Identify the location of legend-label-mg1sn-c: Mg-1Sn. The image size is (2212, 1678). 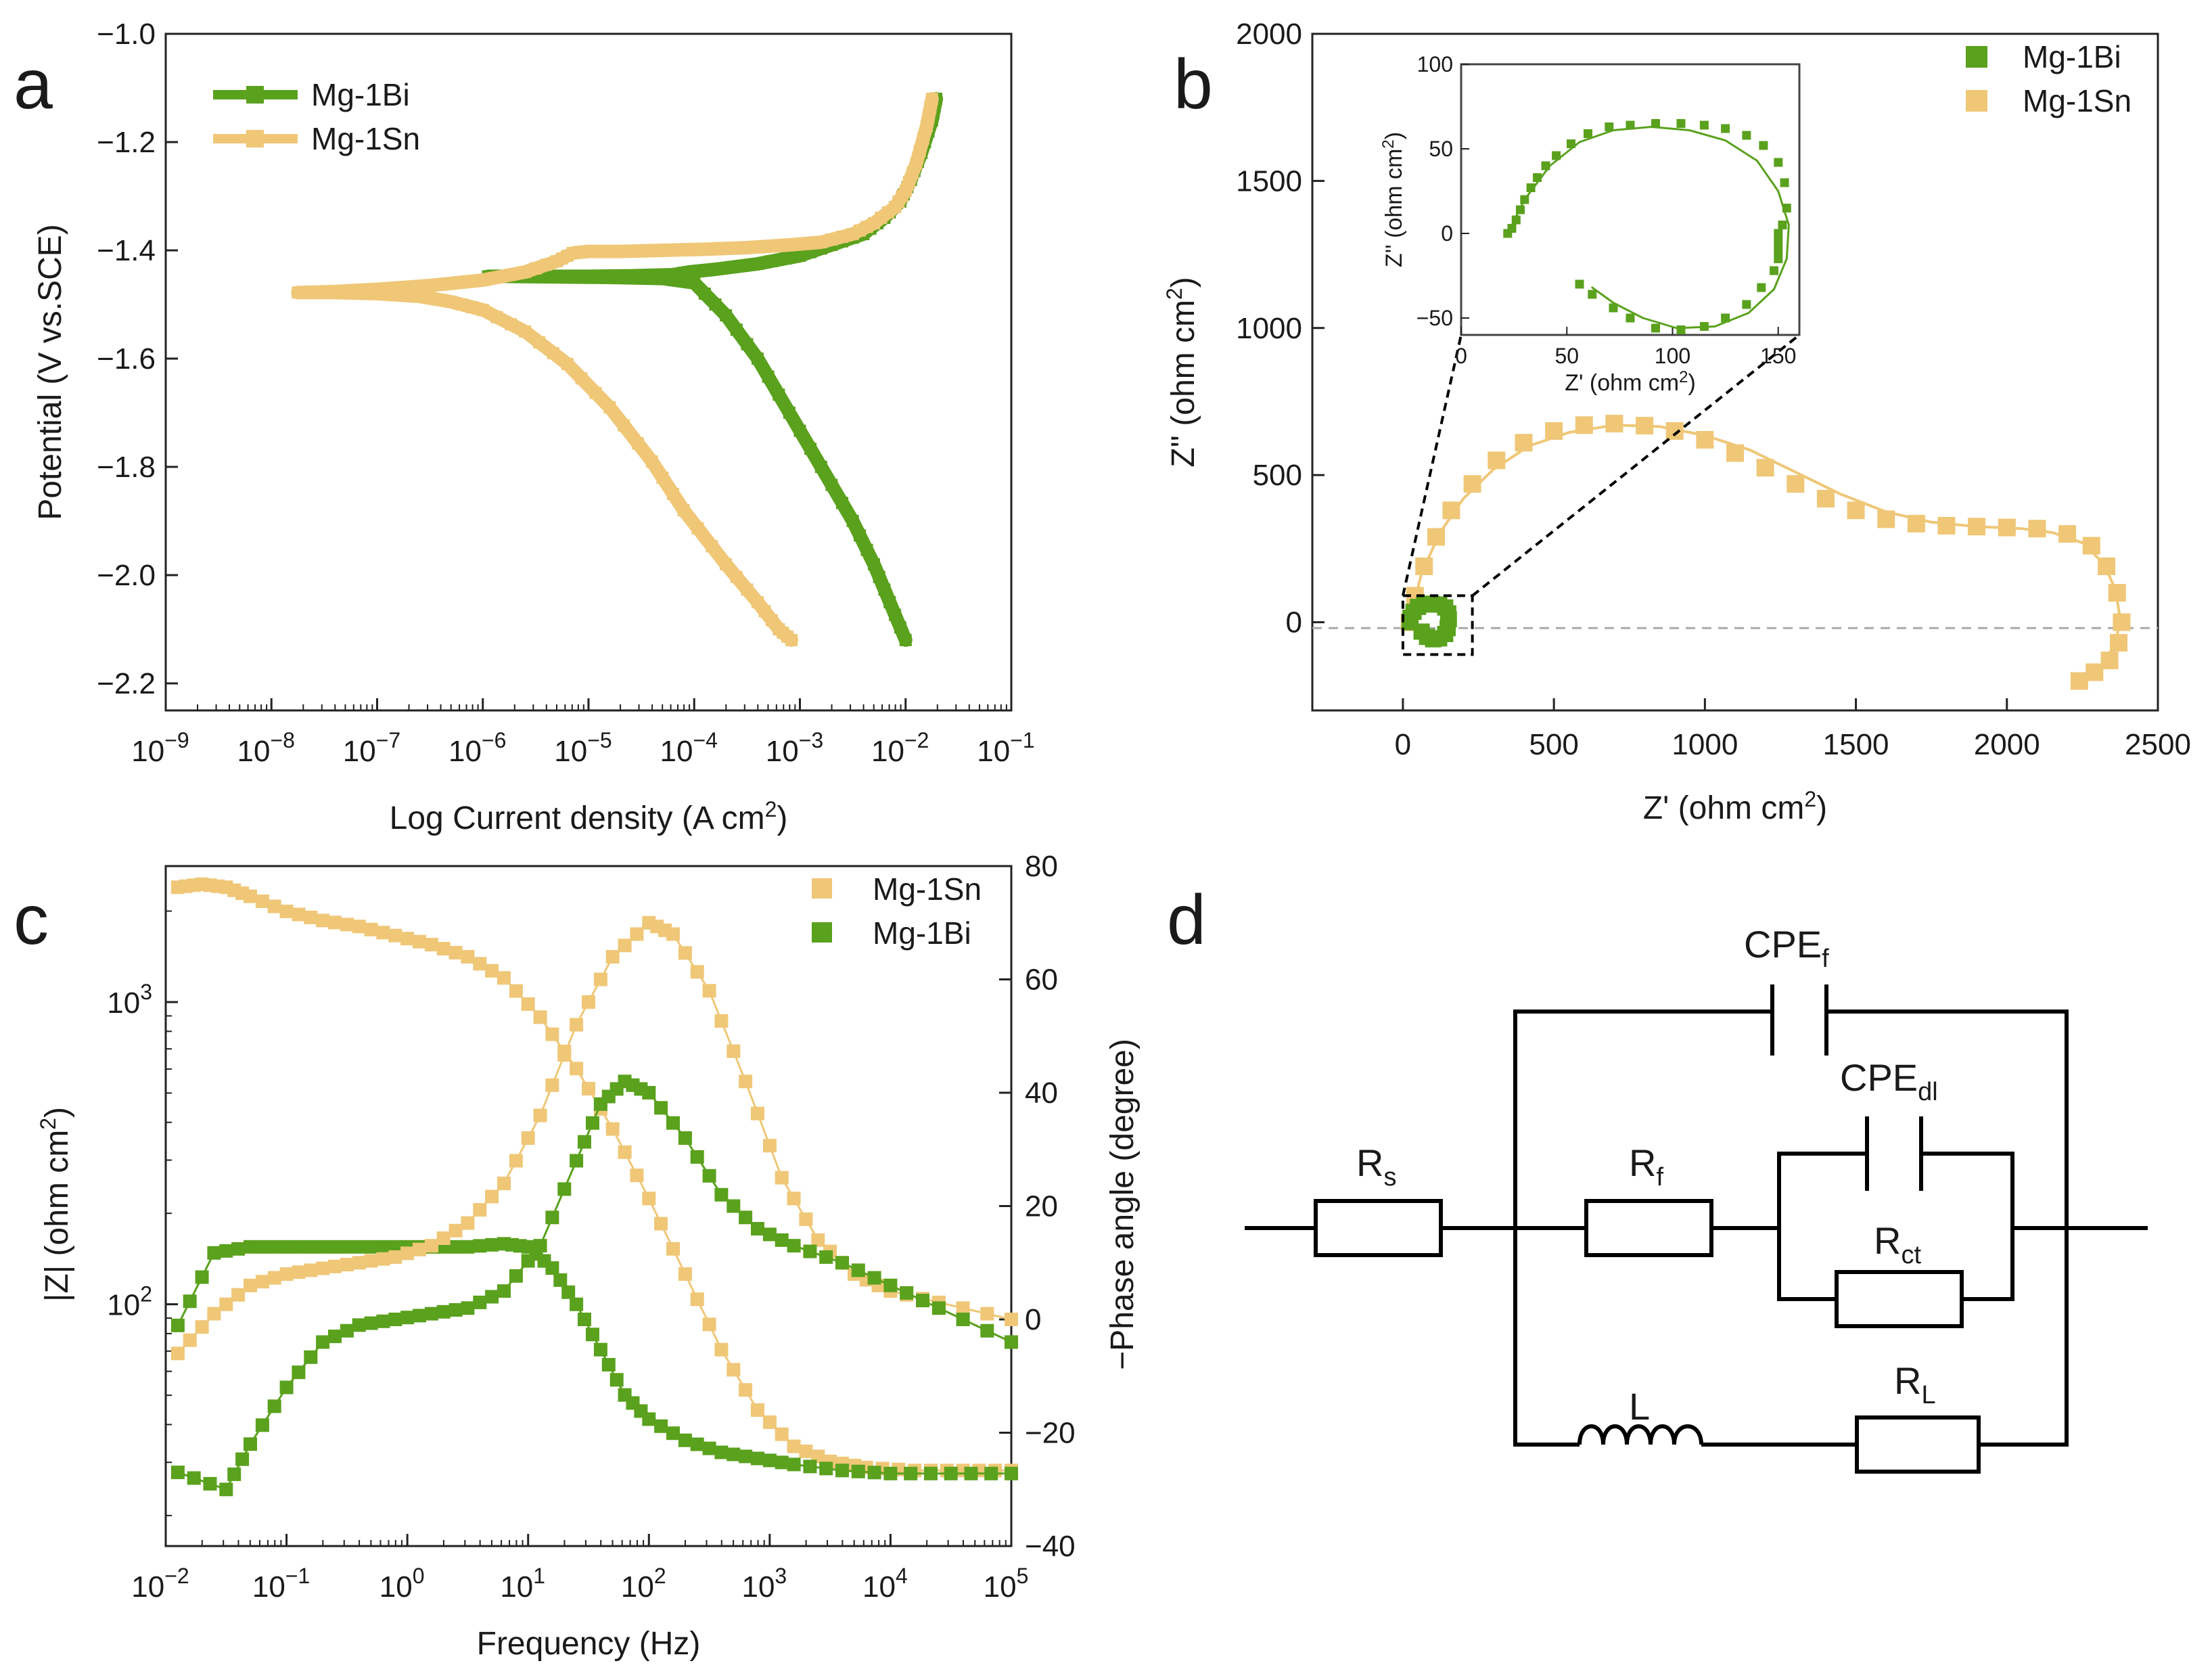
(927, 889).